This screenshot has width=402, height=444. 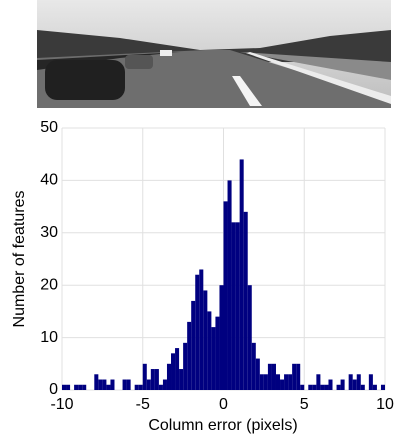 What do you see at coordinates (49, 337) in the screenshot?
I see `y-tick-label: 10` at bounding box center [49, 337].